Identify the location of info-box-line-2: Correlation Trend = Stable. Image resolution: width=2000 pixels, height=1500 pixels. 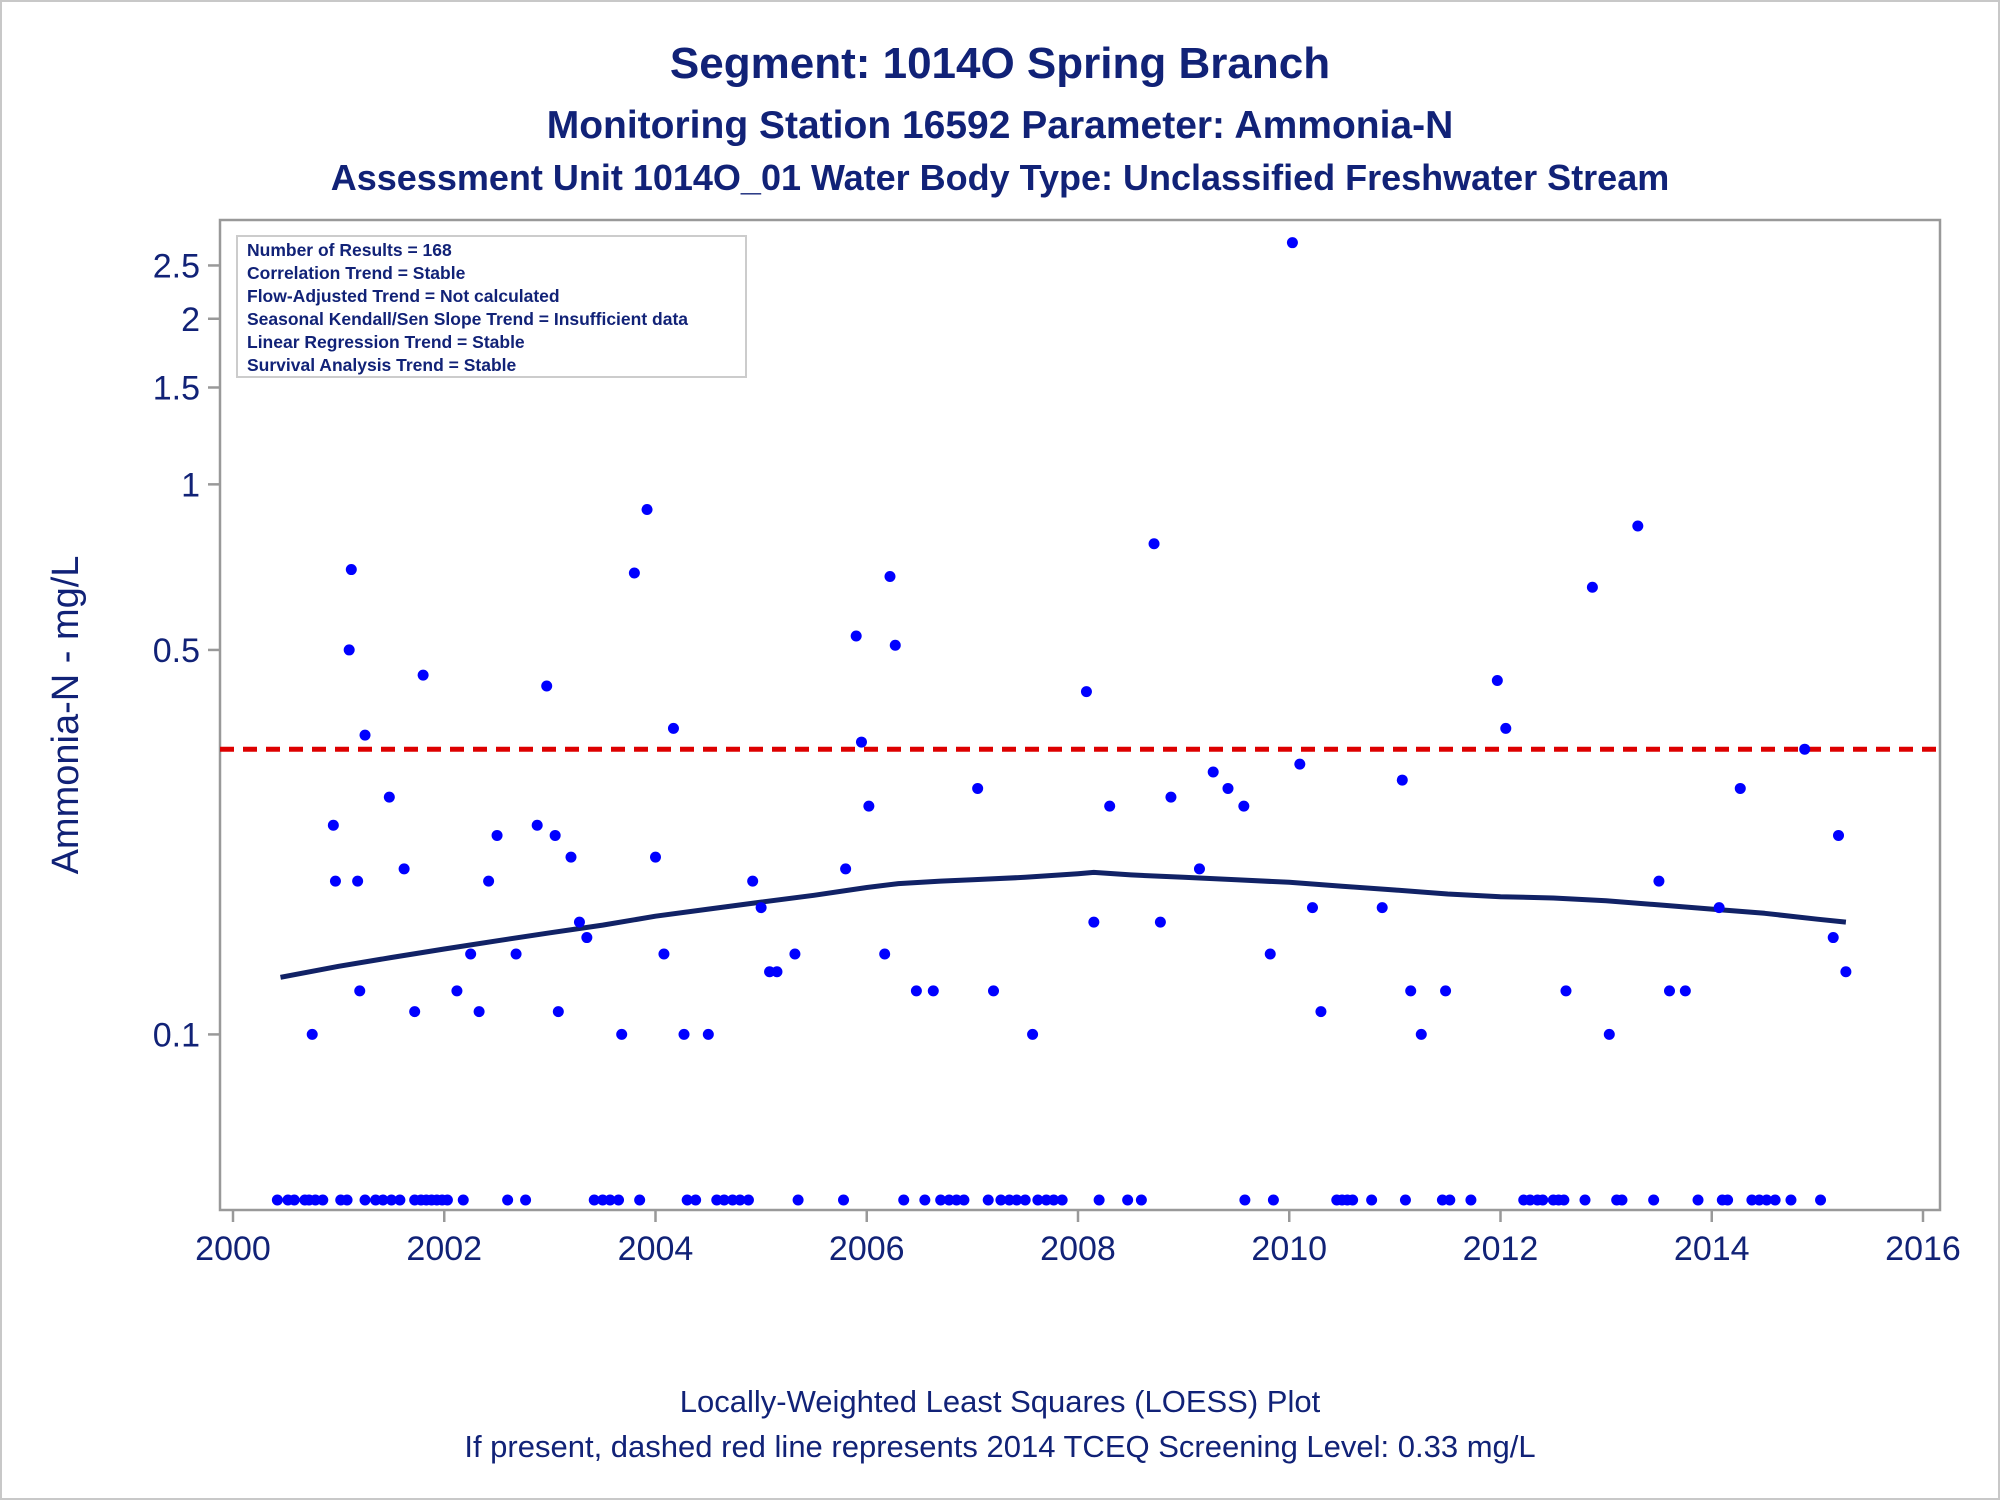
(356, 273).